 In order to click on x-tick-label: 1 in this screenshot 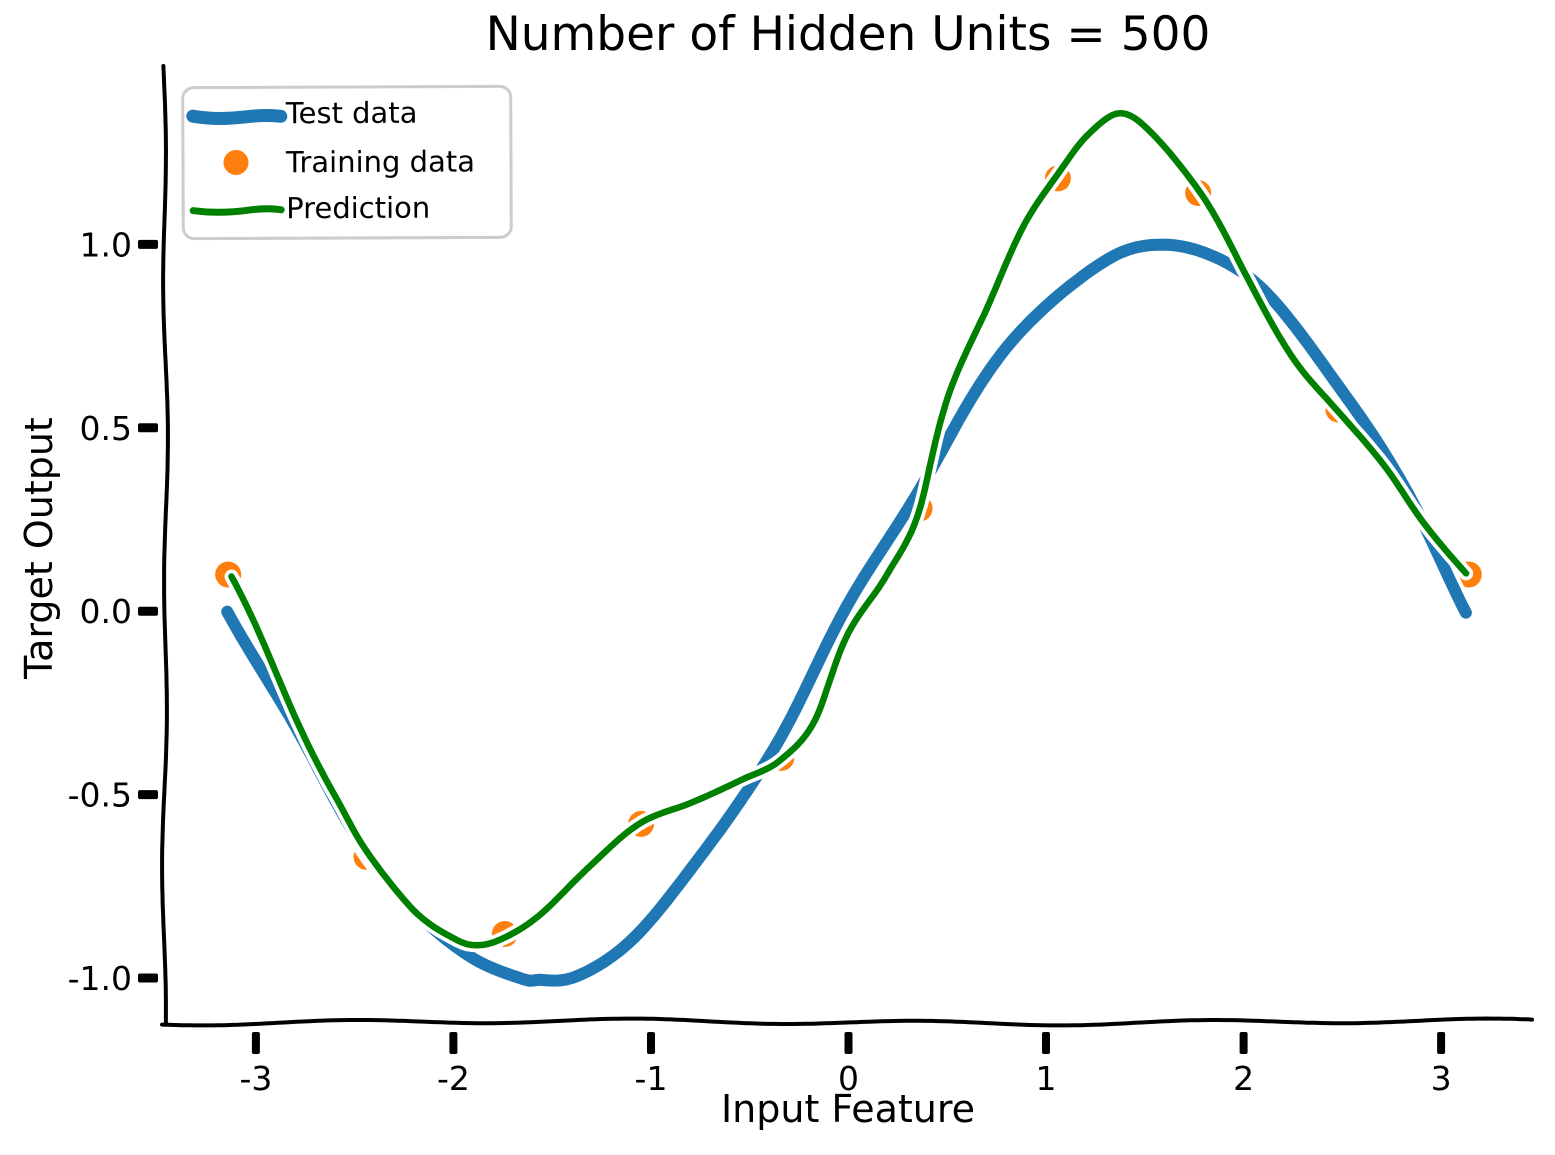, I will do `click(1046, 1078)`.